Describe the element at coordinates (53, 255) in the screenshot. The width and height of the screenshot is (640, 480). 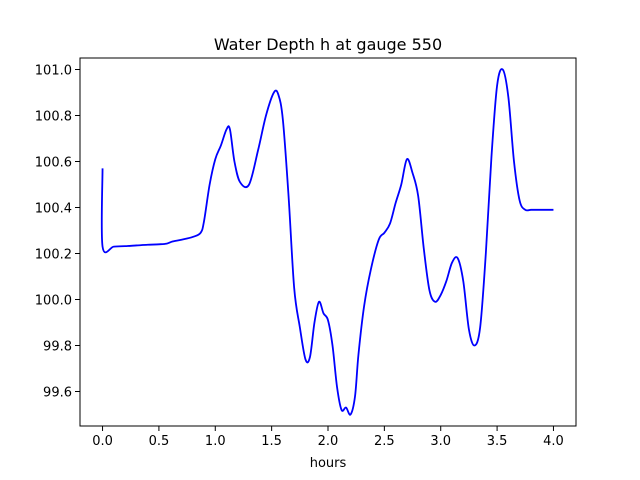
I see `y-tick-label: 100.2` at that location.